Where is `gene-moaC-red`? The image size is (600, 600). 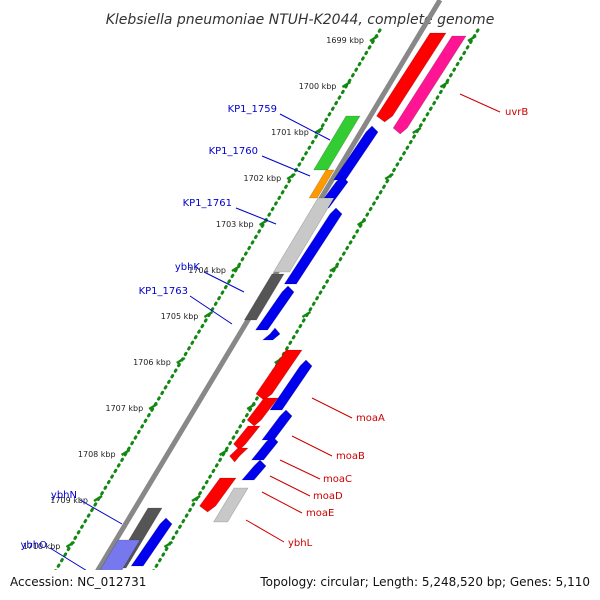 gene-moaC-red is located at coordinates (247, 438).